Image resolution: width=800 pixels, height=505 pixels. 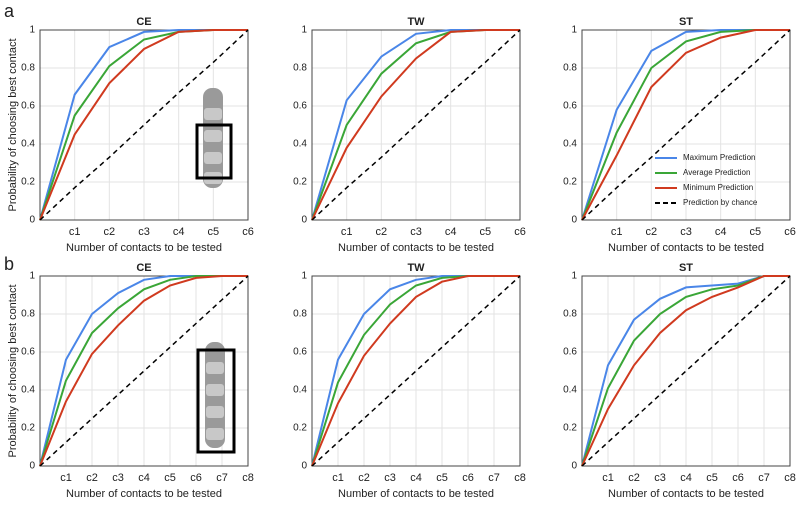 What do you see at coordinates (9, 264) in the screenshot?
I see `panel-label: b` at bounding box center [9, 264].